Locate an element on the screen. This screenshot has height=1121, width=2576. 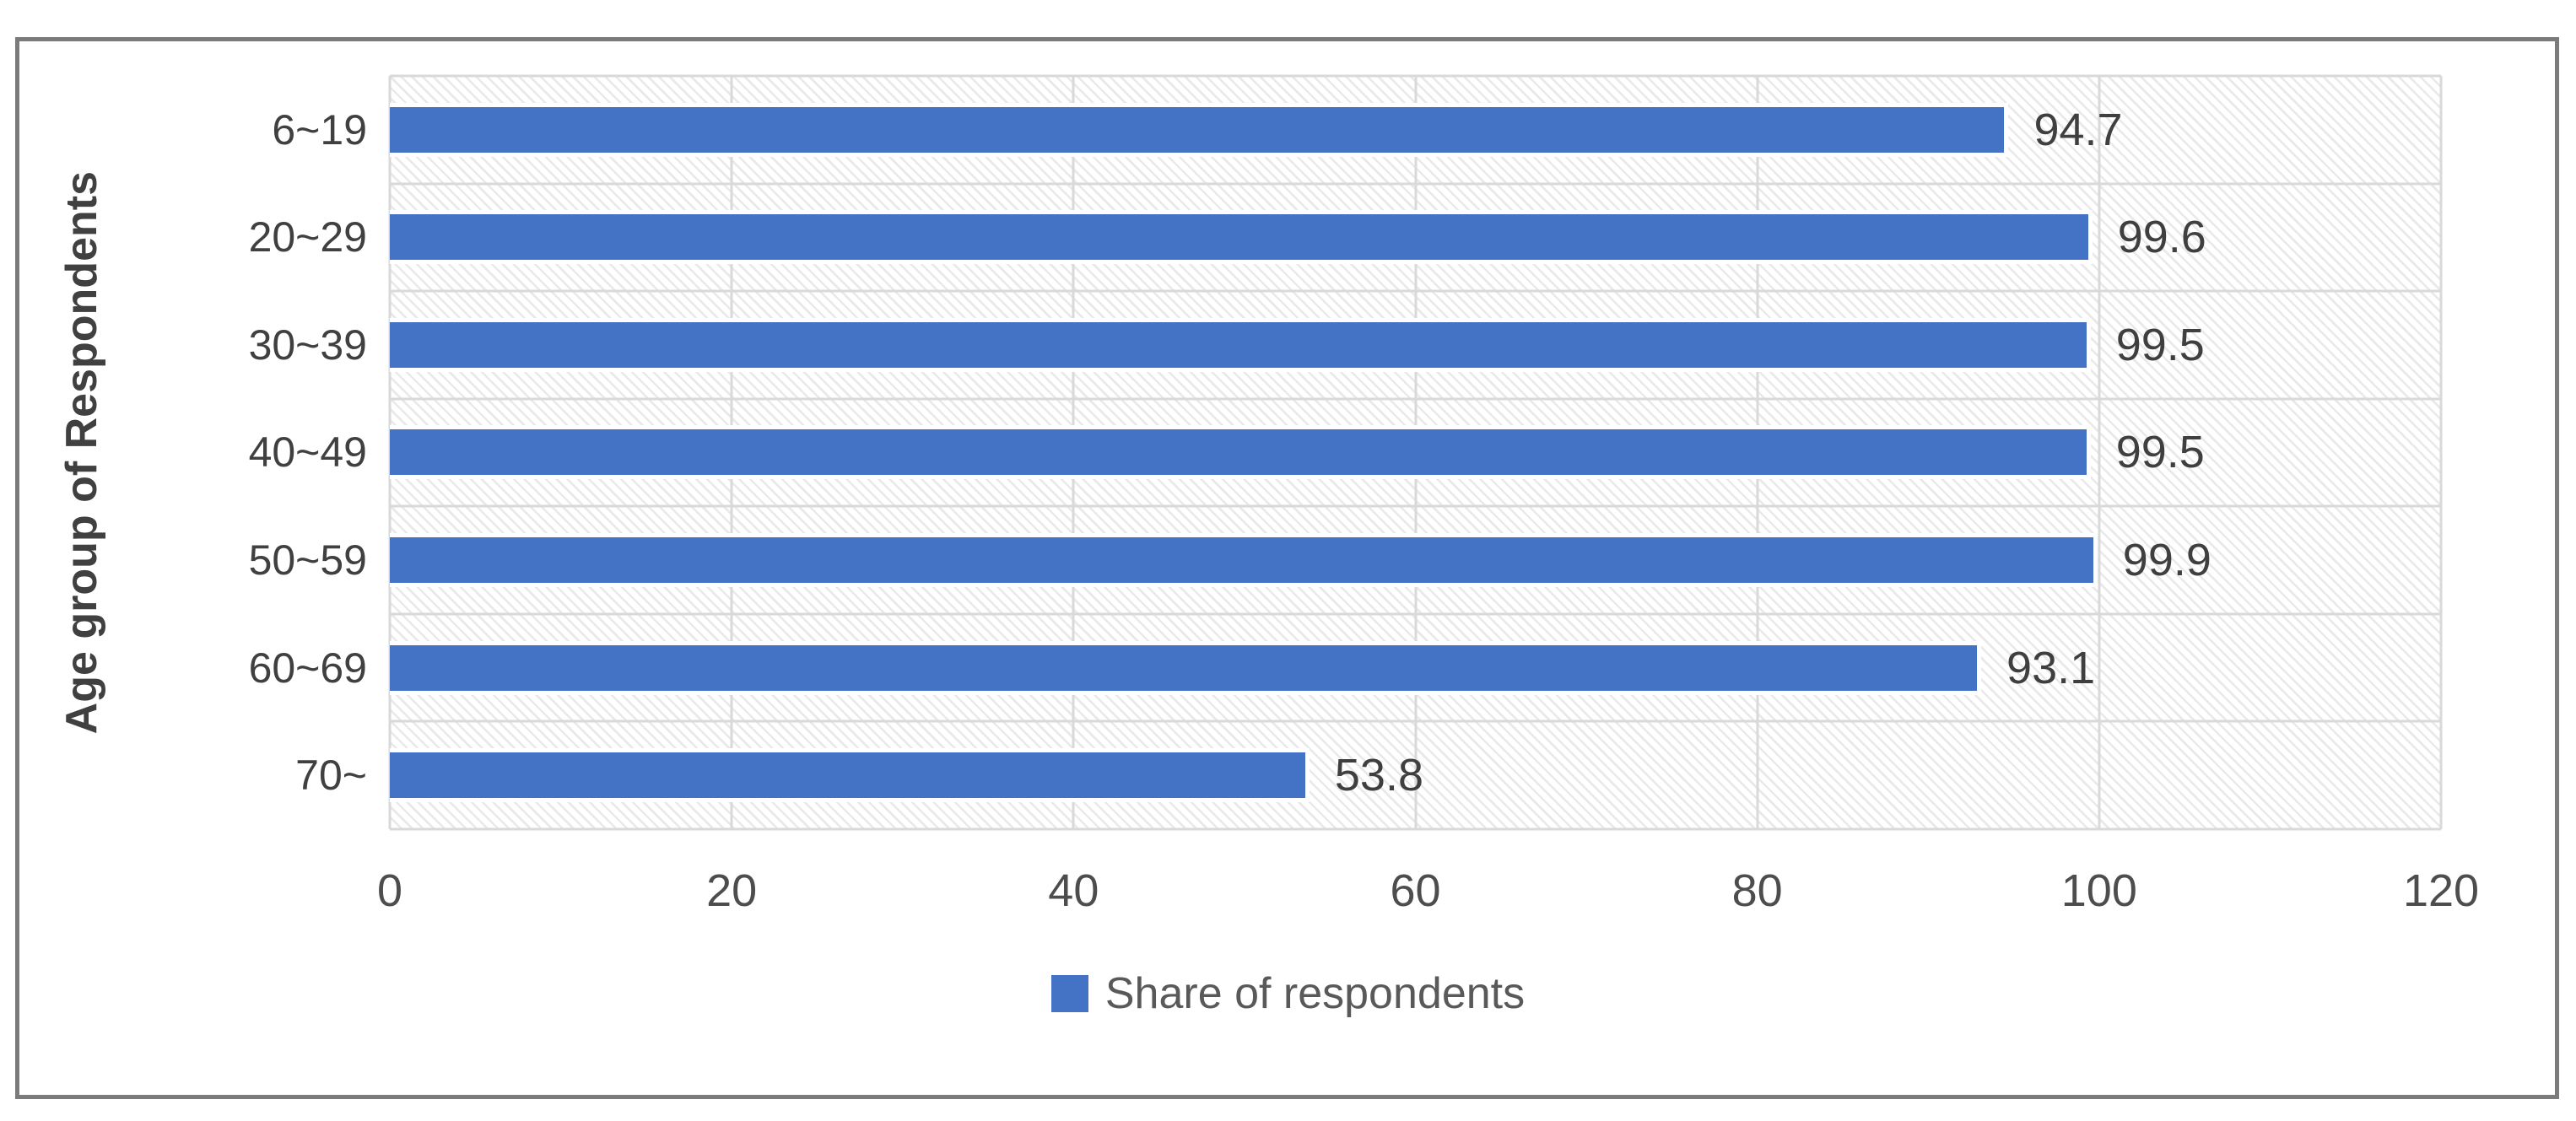
chart-row: 40~49 99.5 is located at coordinates (1345, 453).